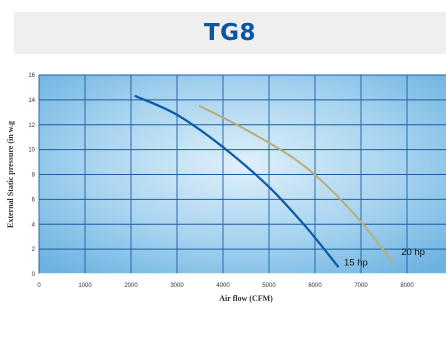  I want to click on x-tick-label: 1000, so click(85, 286).